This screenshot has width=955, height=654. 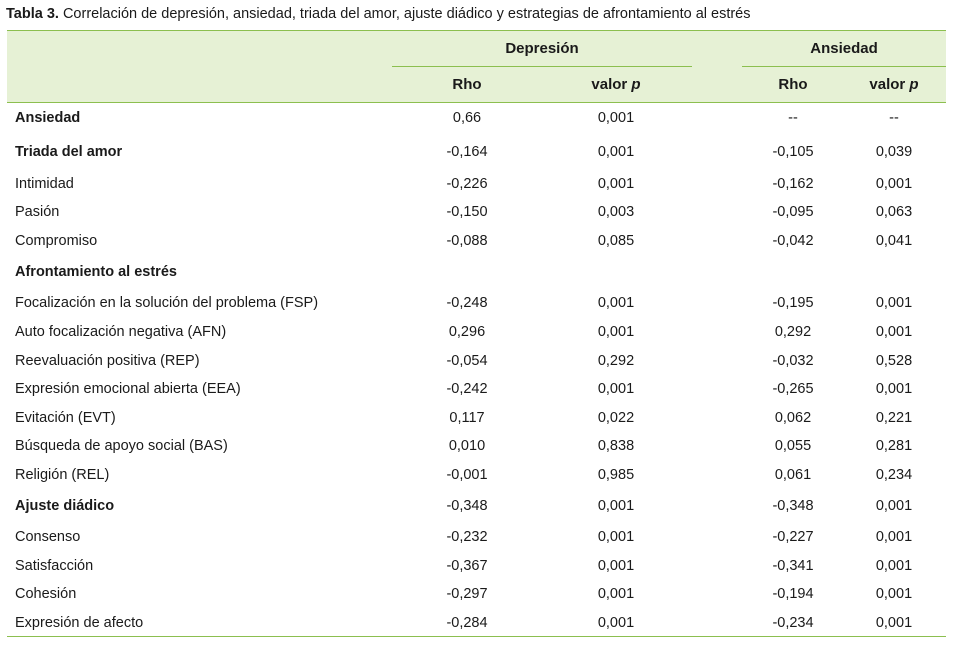 I want to click on cell-dep-rho: -0,164, so click(x=467, y=152).